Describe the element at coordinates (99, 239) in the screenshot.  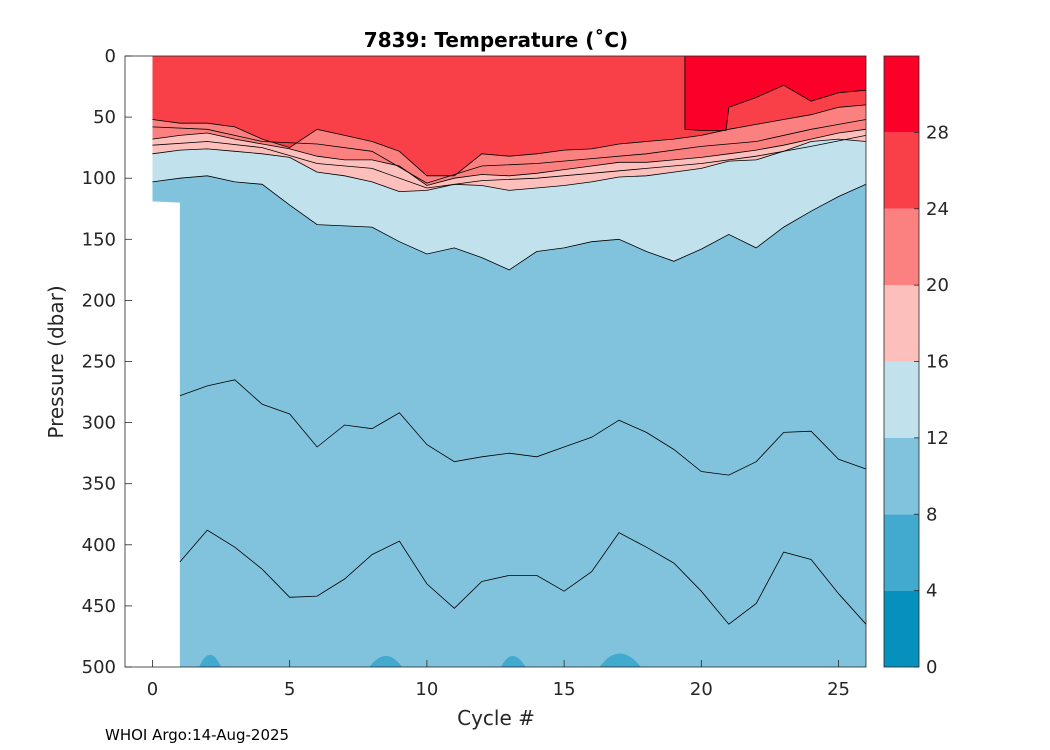
I see `y-tick-label: 150` at that location.